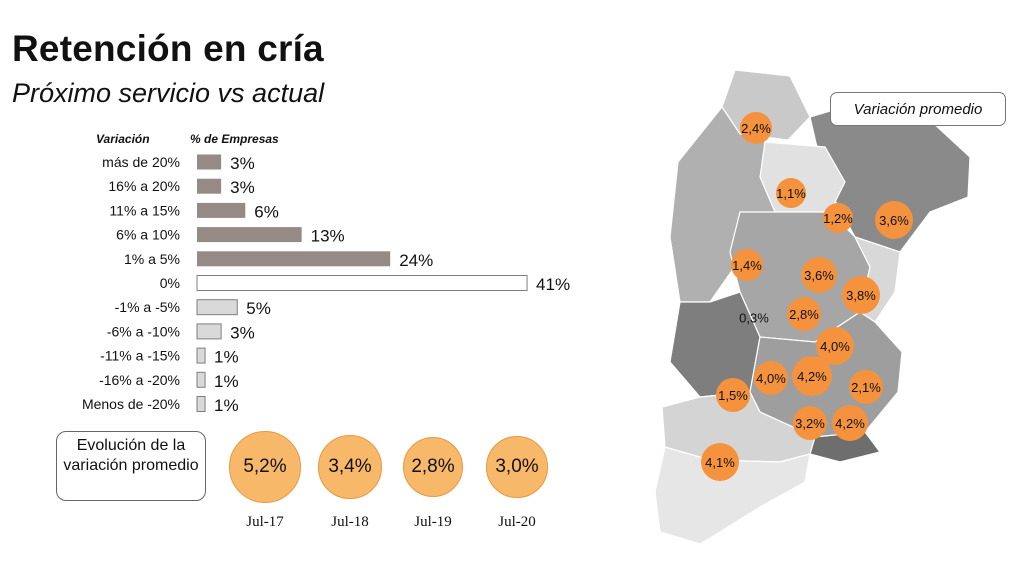 The width and height of the screenshot is (1024, 576). Describe the element at coordinates (791, 193) in the screenshot. I see `map-value-bubble: 1,1%` at that location.